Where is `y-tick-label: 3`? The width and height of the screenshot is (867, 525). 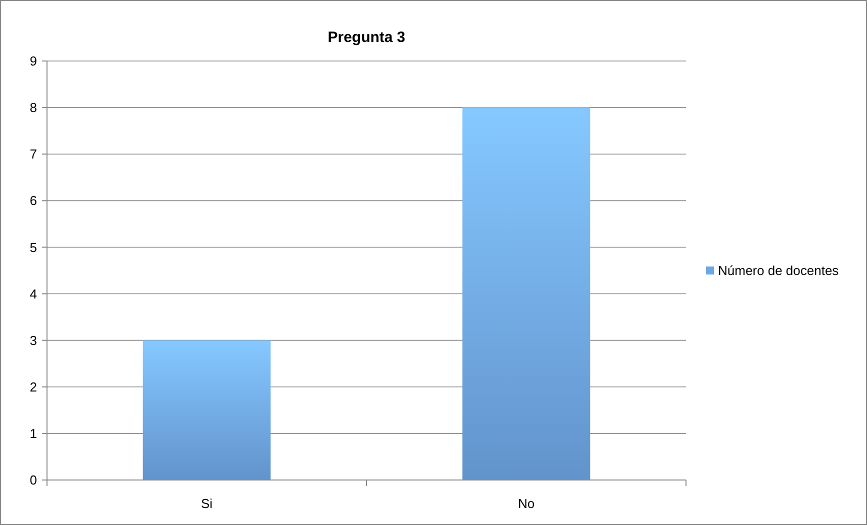
y-tick-label: 3 is located at coordinates (33, 340).